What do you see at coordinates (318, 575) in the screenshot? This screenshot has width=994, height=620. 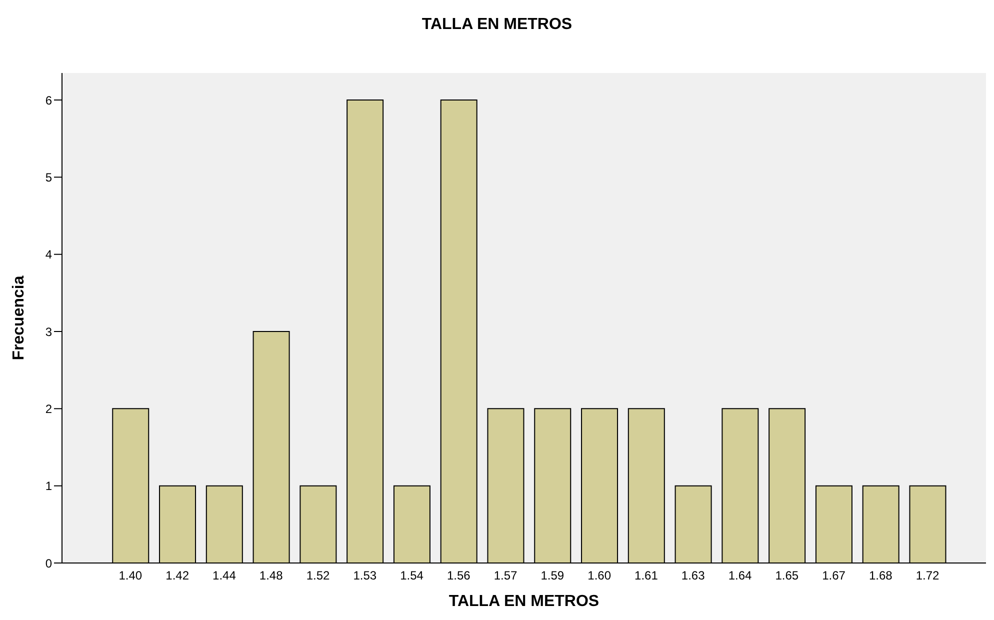 I see `x-tick-label: 1.52` at bounding box center [318, 575].